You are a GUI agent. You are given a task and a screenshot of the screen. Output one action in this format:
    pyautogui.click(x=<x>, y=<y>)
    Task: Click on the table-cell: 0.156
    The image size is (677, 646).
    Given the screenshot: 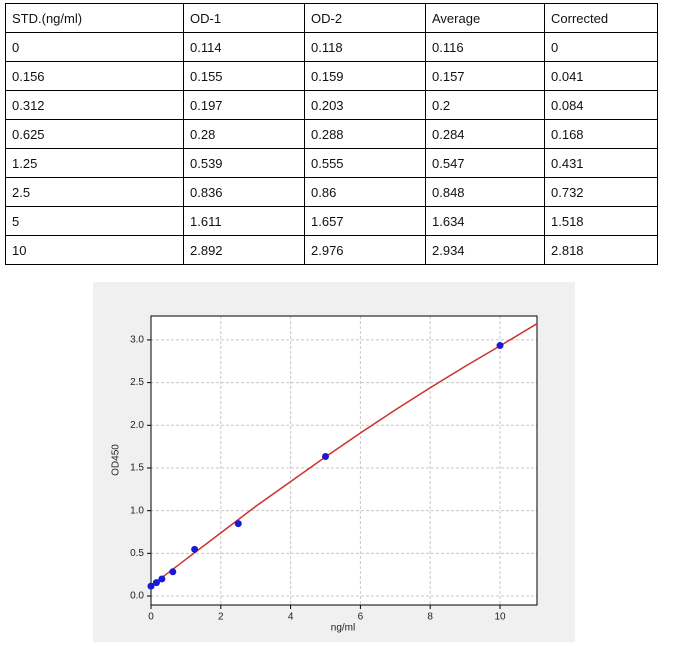 What is the action you would take?
    pyautogui.click(x=94, y=76)
    